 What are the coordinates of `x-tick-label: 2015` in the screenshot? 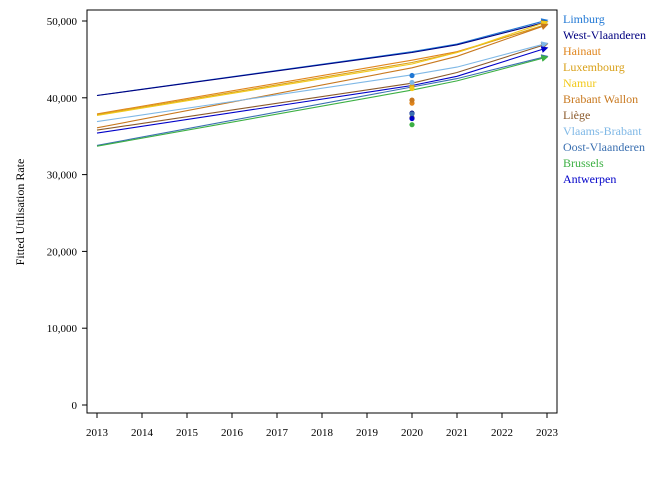 It's located at (187, 433).